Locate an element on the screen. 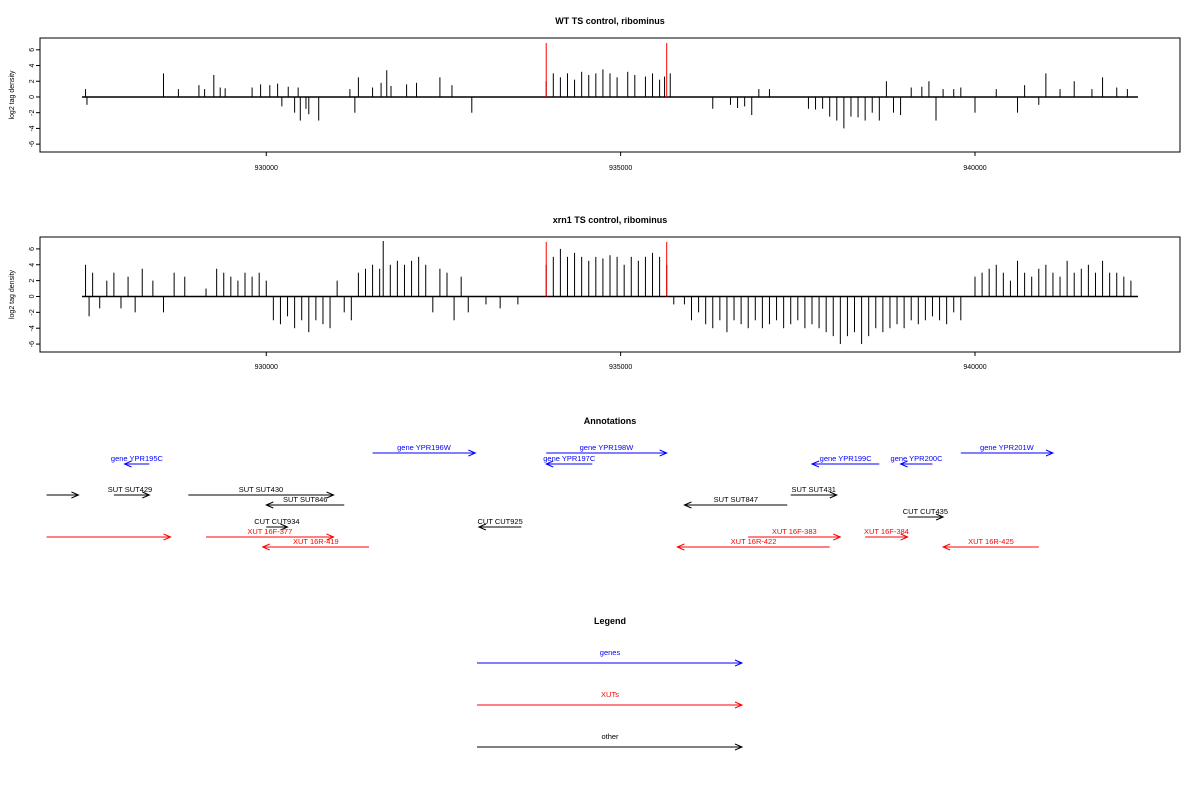 The width and height of the screenshot is (1200, 800). annotation-feature: gene YPR199C is located at coordinates (845, 461).